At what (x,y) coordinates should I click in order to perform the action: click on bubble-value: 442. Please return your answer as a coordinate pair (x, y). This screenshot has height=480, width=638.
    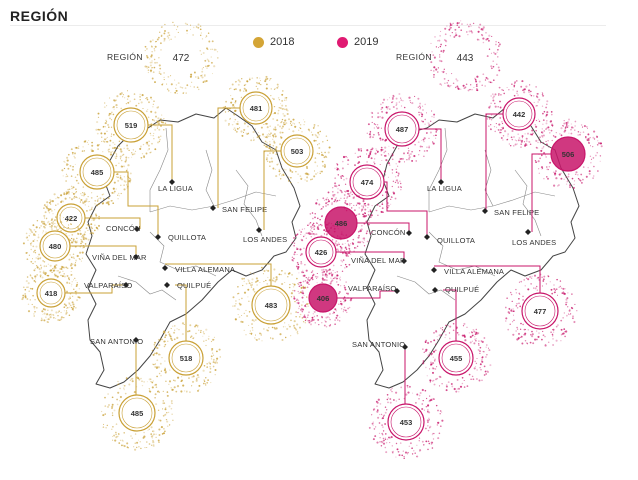
    Looking at the image, I should click on (519, 114).